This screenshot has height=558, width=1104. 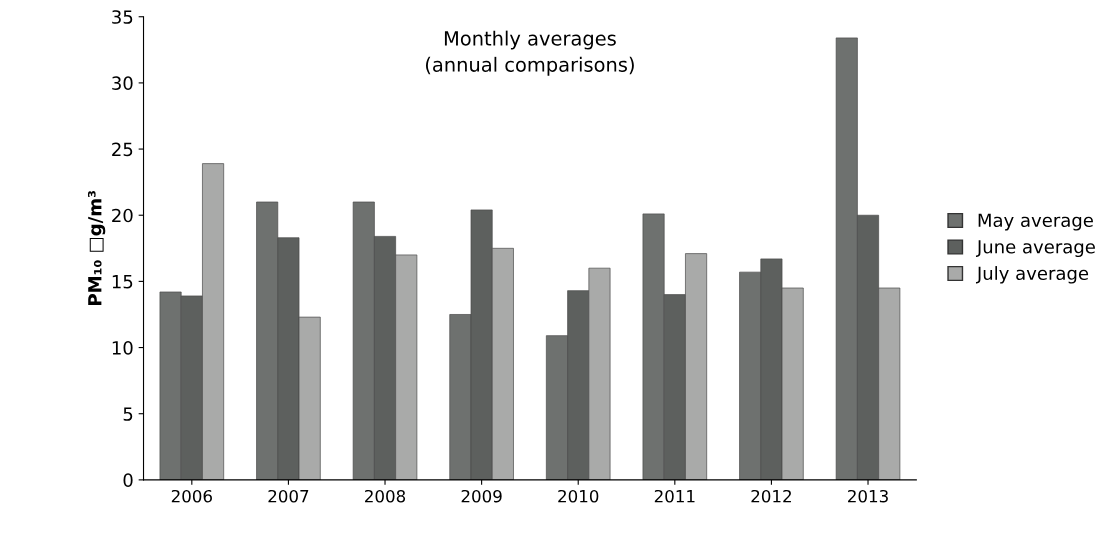 I want to click on x-tick-label: 2011, so click(x=674, y=496).